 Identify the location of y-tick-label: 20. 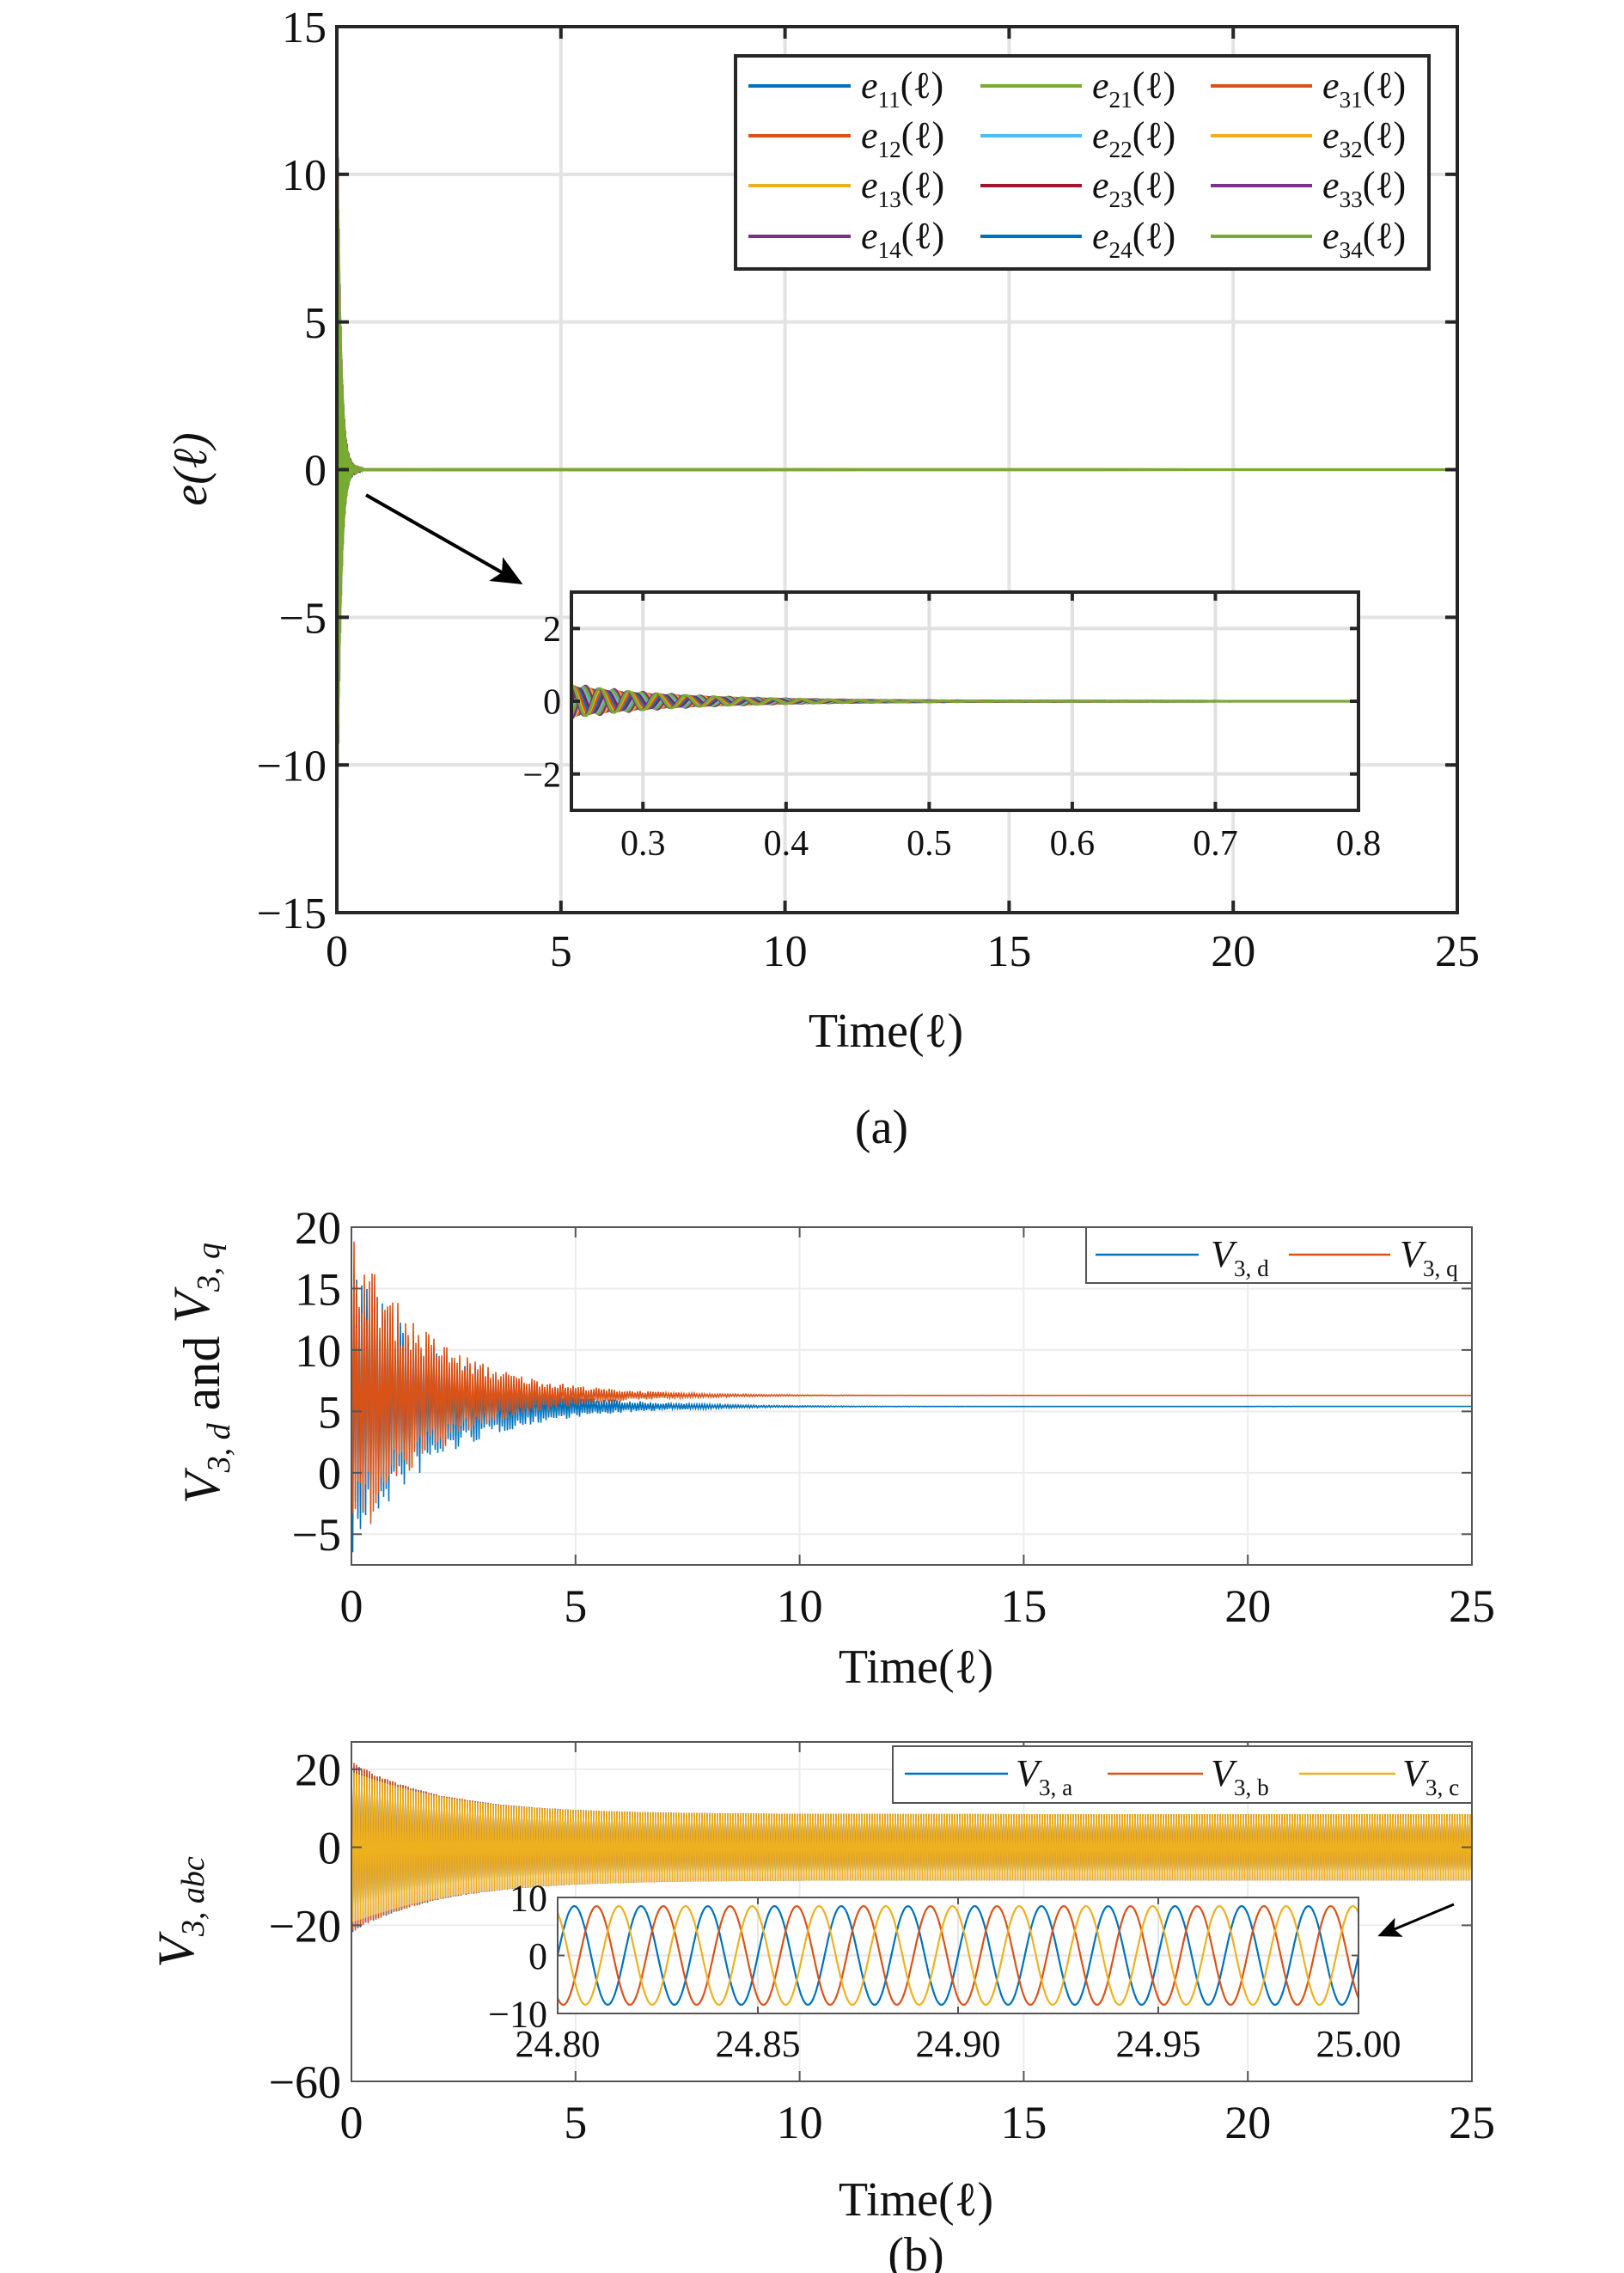
(318, 1228).